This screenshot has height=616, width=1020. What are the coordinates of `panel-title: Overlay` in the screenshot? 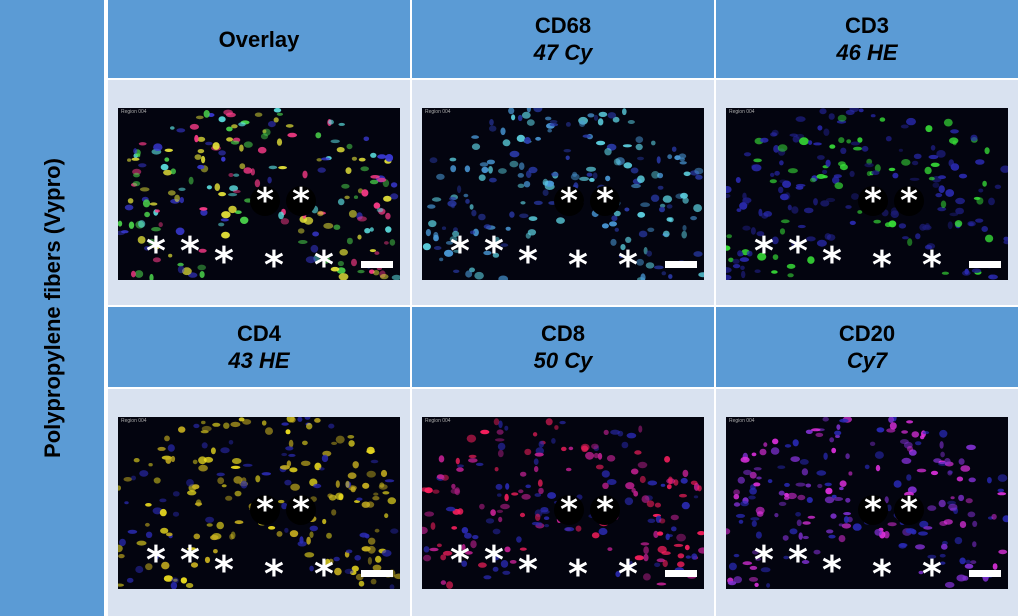 It's located at (259, 39).